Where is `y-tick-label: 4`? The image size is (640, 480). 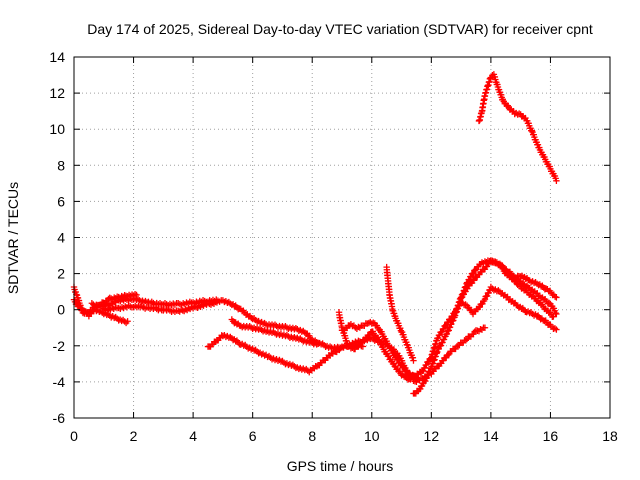 y-tick-label: 4 is located at coordinates (61, 238).